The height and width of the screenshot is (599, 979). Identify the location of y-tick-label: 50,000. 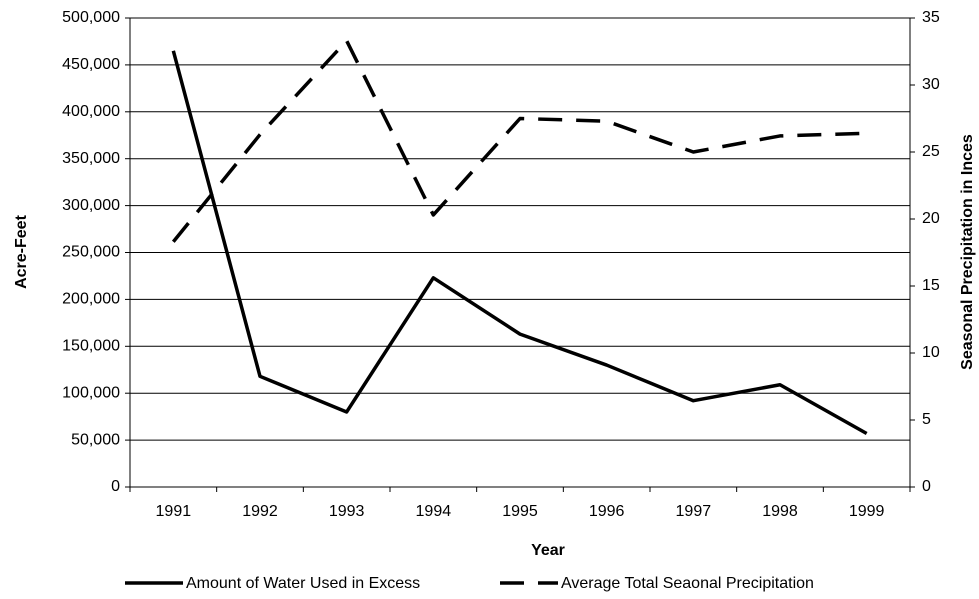
(95, 439).